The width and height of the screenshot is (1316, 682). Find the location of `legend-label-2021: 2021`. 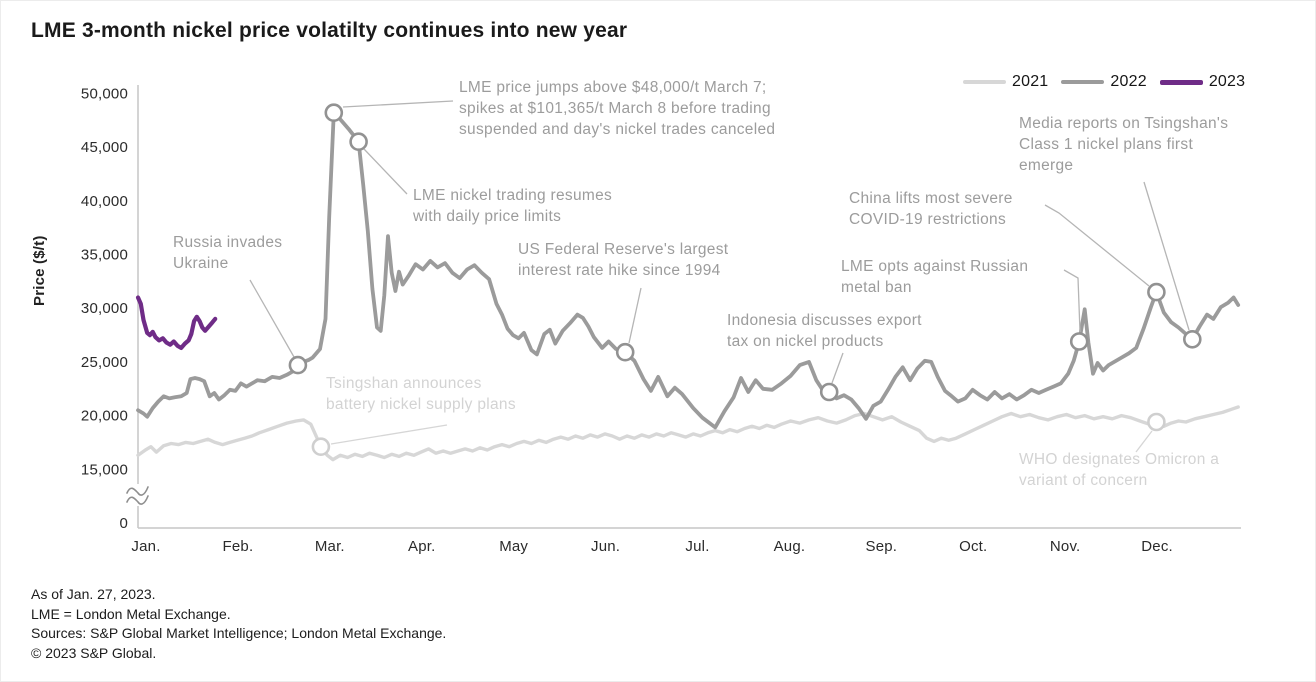

legend-label-2021: 2021 is located at coordinates (1030, 81).